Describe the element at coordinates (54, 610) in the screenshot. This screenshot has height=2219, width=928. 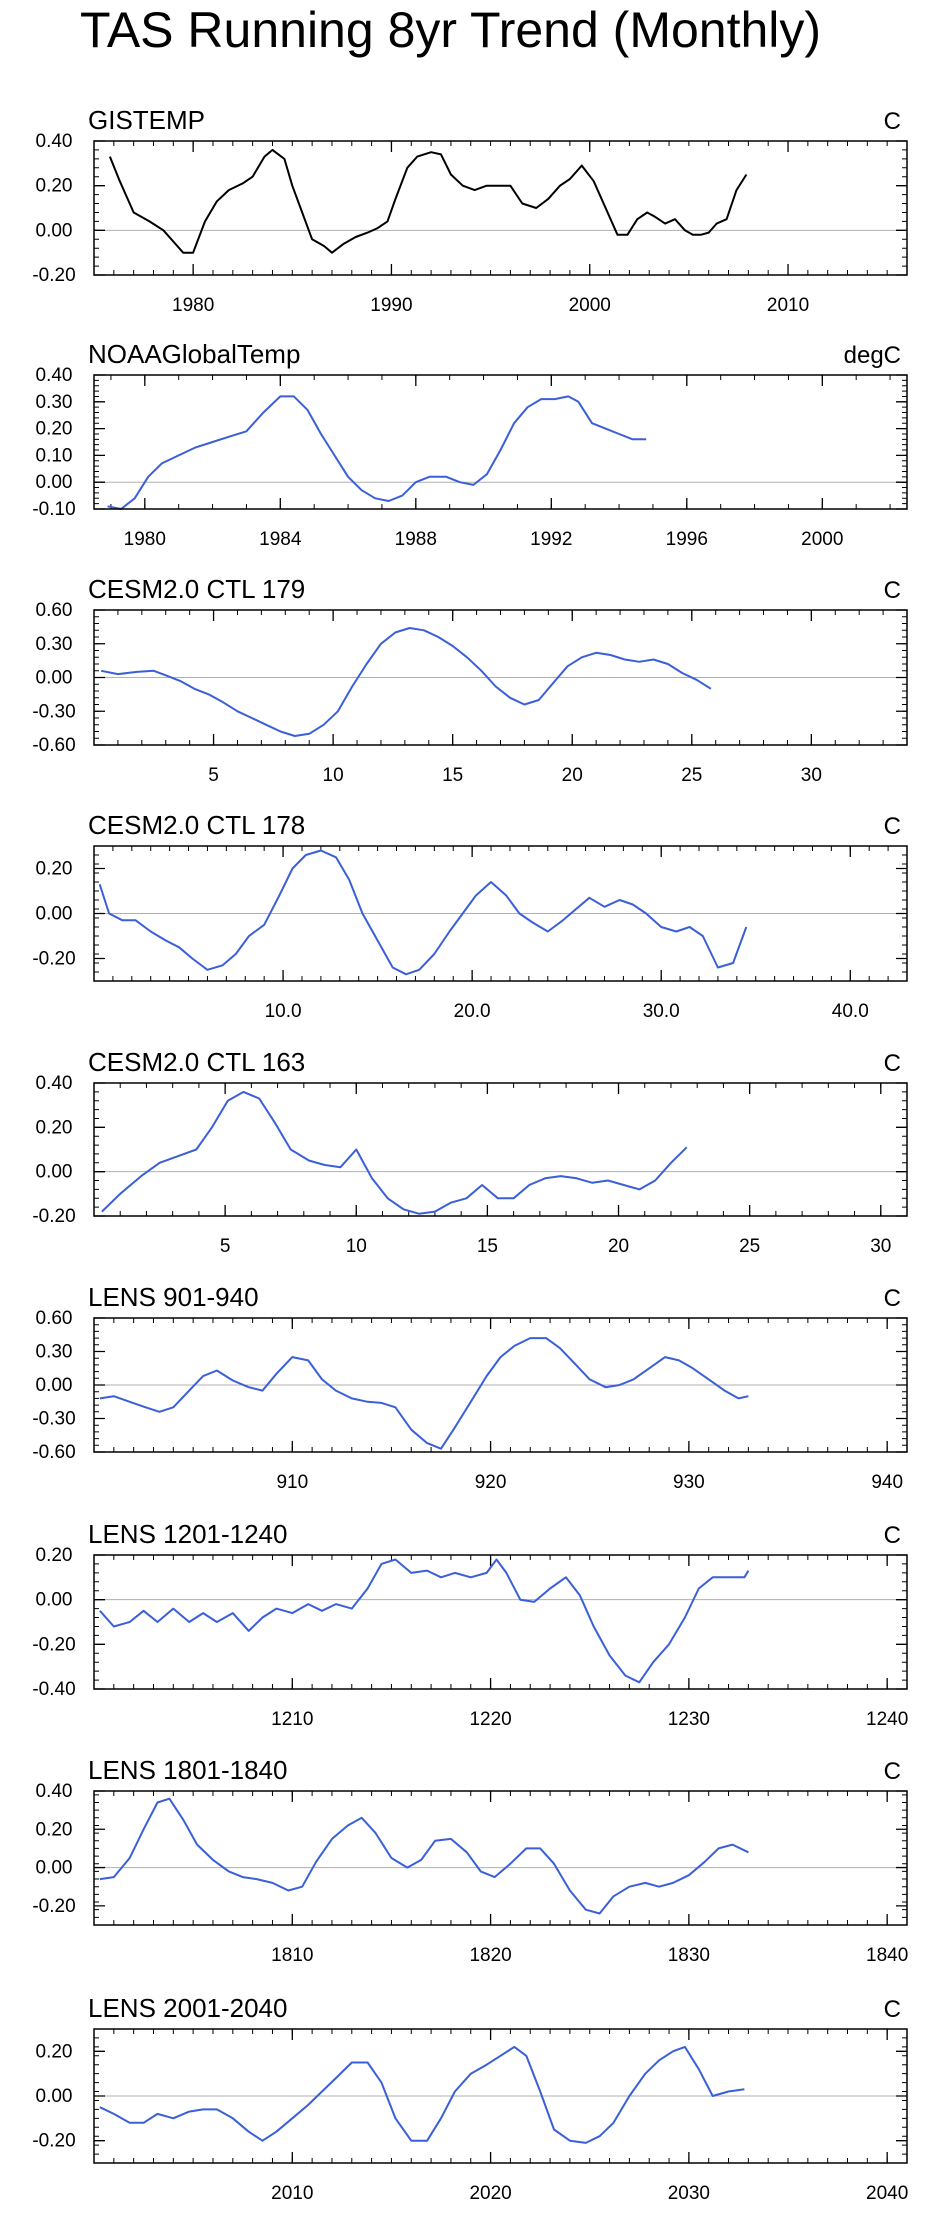
I see `panel-3-y-tick-label: 0.60` at that location.